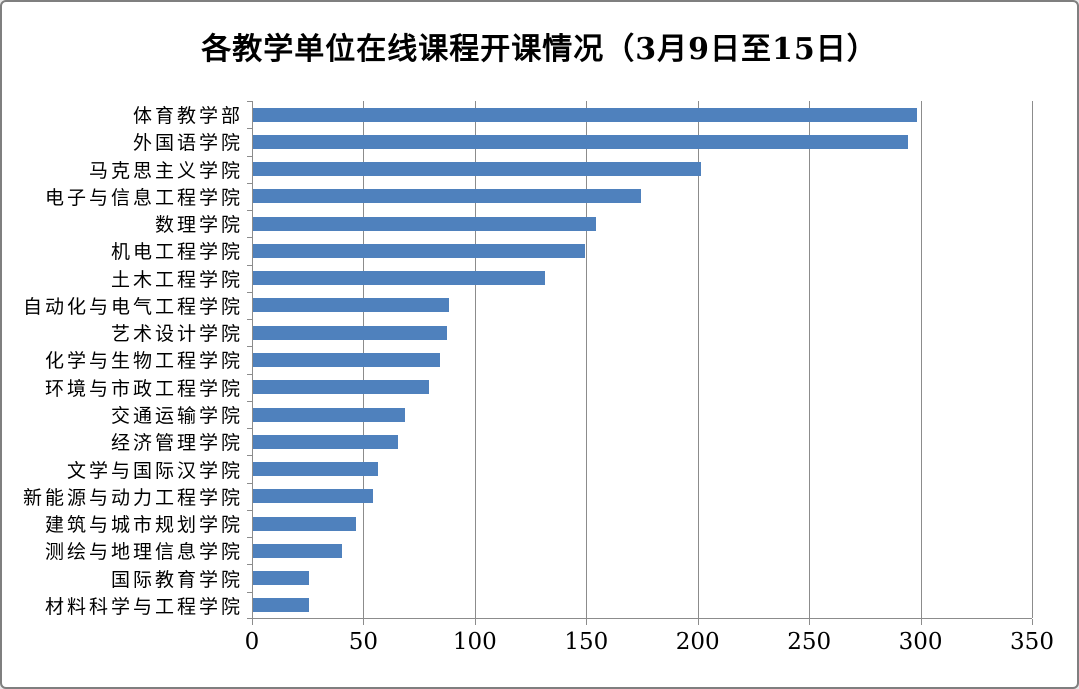 Image resolution: width=1079 pixels, height=689 pixels. Describe the element at coordinates (165, 170) in the screenshot. I see `category-label: 马克思主义学院` at that location.